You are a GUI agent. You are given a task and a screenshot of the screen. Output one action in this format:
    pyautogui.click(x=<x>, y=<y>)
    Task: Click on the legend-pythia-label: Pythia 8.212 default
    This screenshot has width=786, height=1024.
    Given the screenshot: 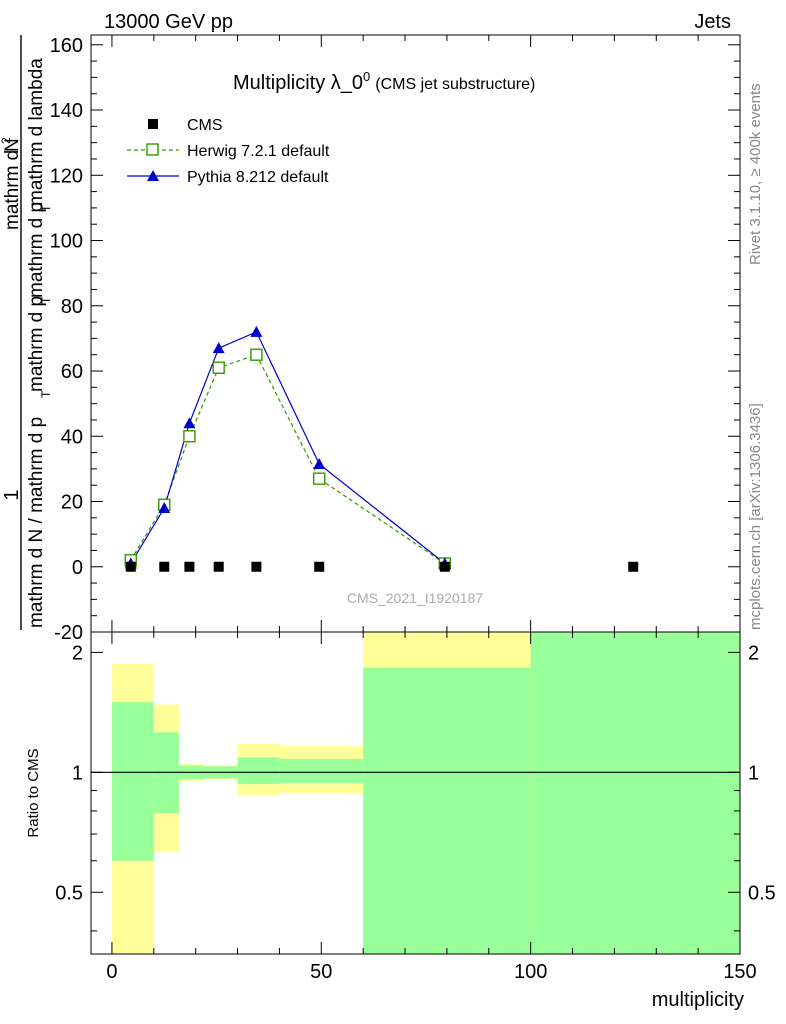 What is the action you would take?
    pyautogui.click(x=258, y=177)
    